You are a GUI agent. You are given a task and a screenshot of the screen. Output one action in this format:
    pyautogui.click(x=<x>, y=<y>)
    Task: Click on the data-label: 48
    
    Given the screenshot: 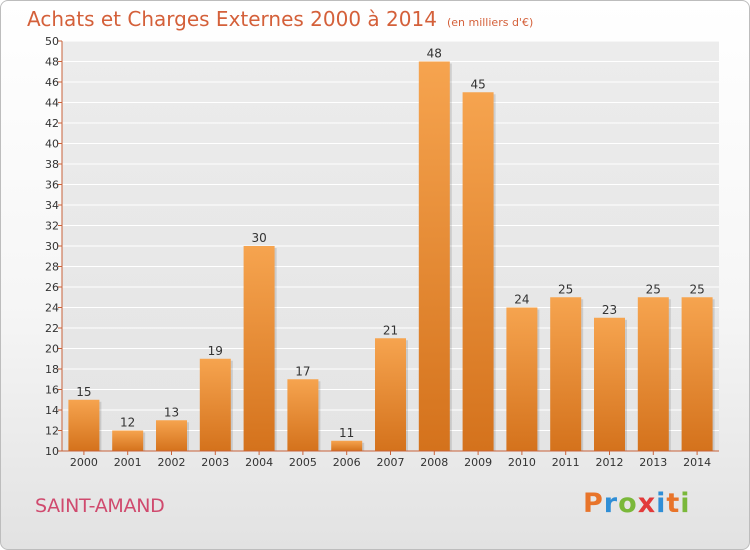 What is the action you would take?
    pyautogui.click(x=434, y=54)
    